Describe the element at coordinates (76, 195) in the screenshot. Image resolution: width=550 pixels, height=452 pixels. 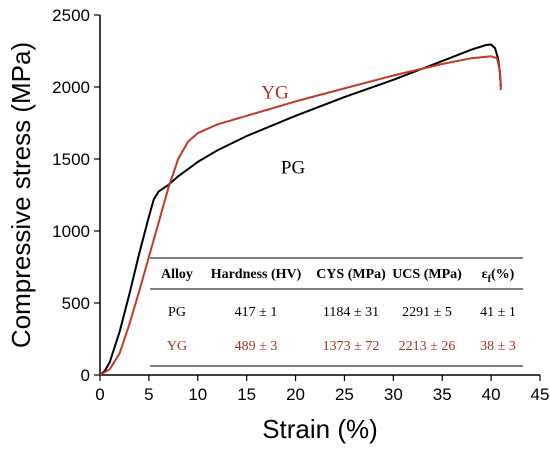
I see `y-axis-ticks: 0 500 1000 1500 2000 2500` at that location.